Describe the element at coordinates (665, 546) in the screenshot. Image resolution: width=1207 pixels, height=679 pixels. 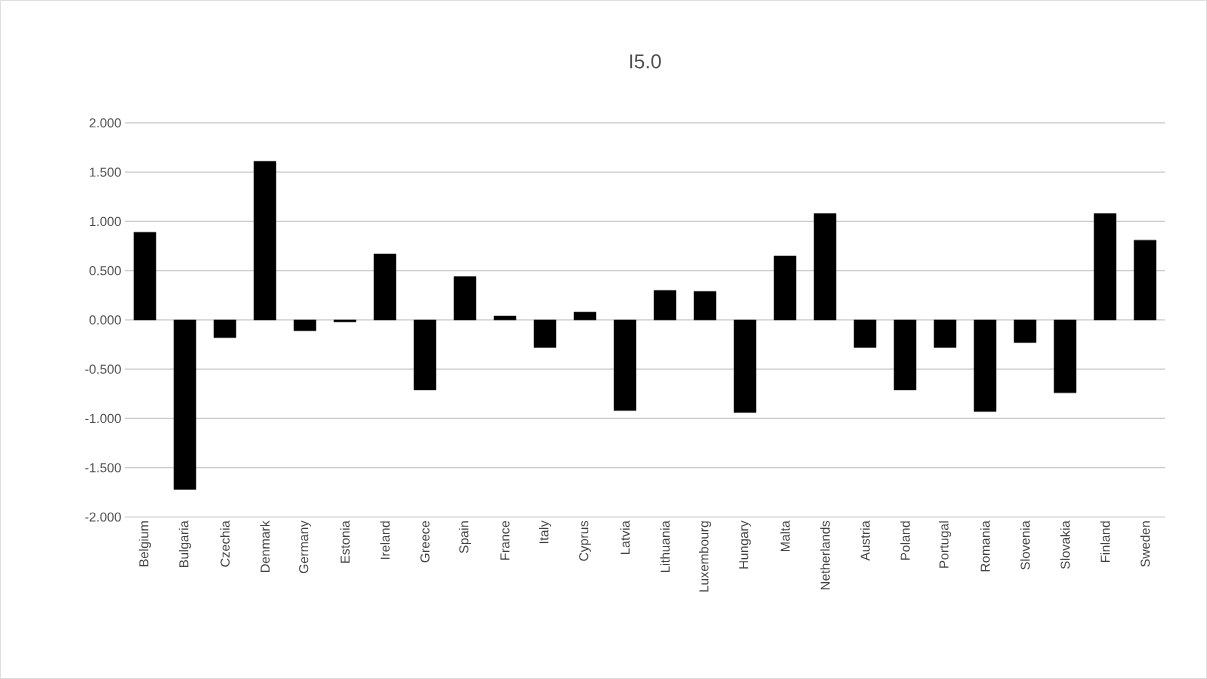
I see `x-tick-label: Lithuania` at that location.